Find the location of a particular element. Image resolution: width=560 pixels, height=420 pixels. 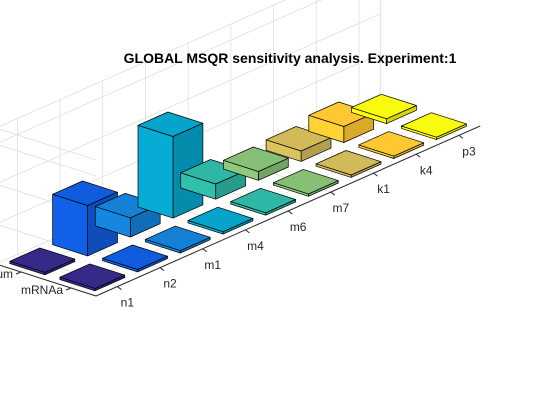

bar-m4-mRNAa is located at coordinates (220, 220).